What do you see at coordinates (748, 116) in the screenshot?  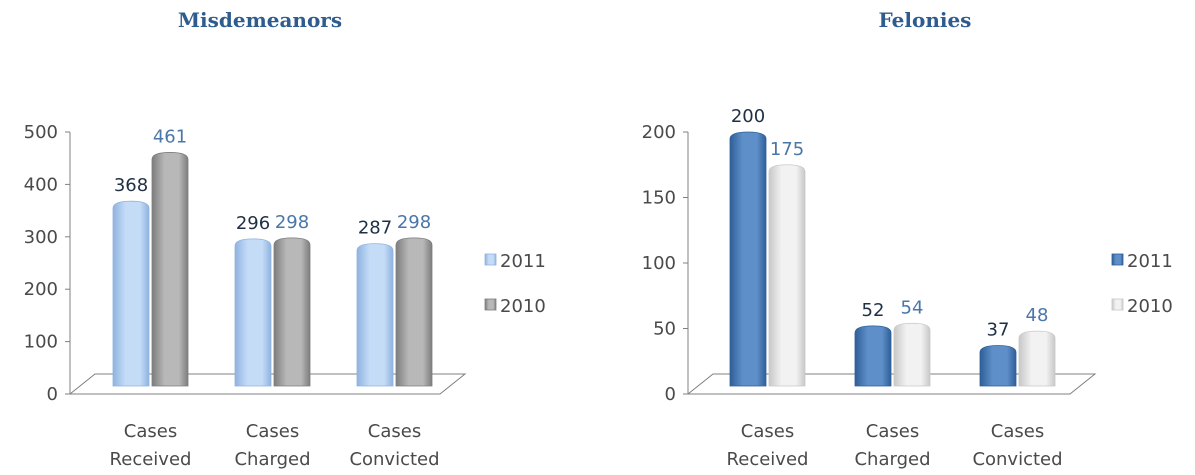 I see `data-label: 200` at bounding box center [748, 116].